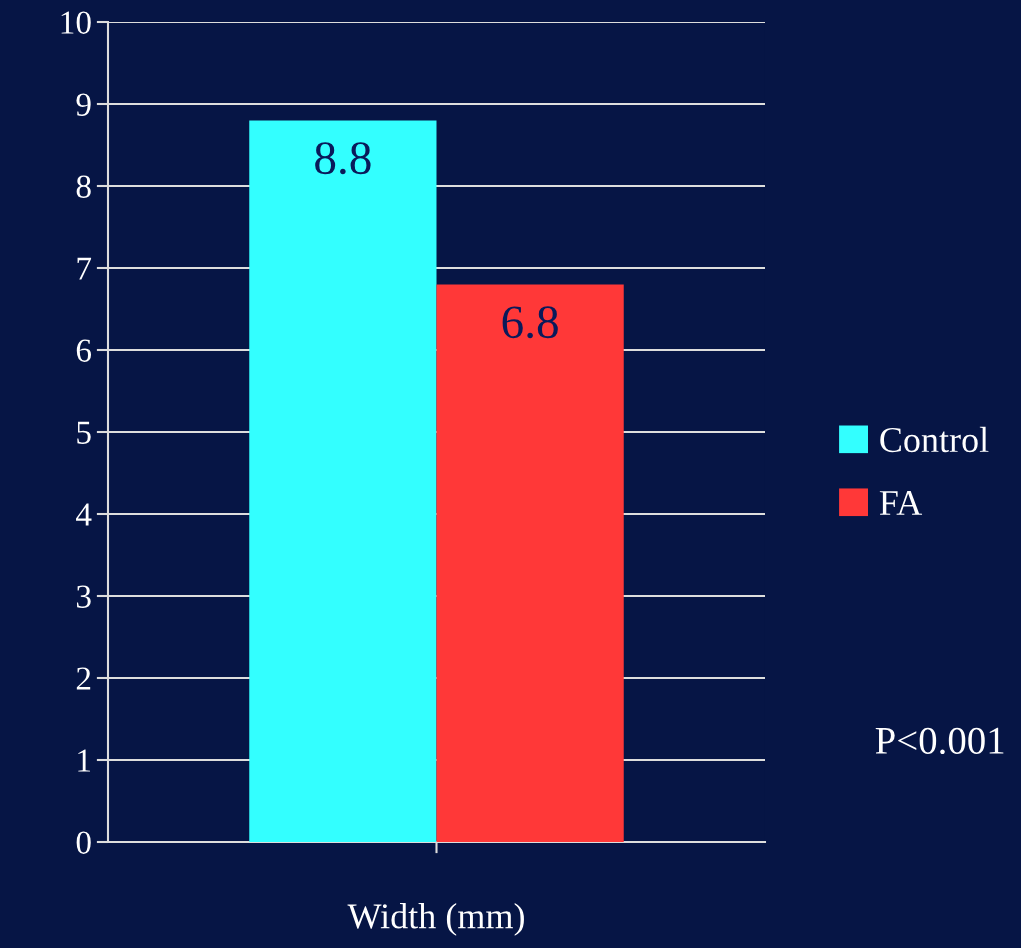 Image resolution: width=1021 pixels, height=948 pixels. Describe the element at coordinates (435, 919) in the screenshot. I see `x-tick-label: Width (mm)` at that location.